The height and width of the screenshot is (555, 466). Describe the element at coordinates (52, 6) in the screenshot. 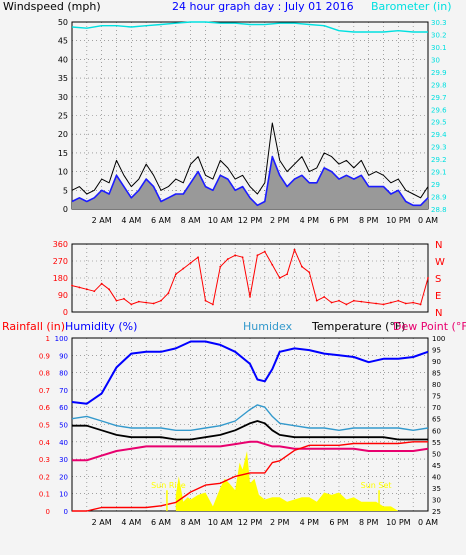

I see `windspeed-axis-label: Windspeed (mph)` at that location.